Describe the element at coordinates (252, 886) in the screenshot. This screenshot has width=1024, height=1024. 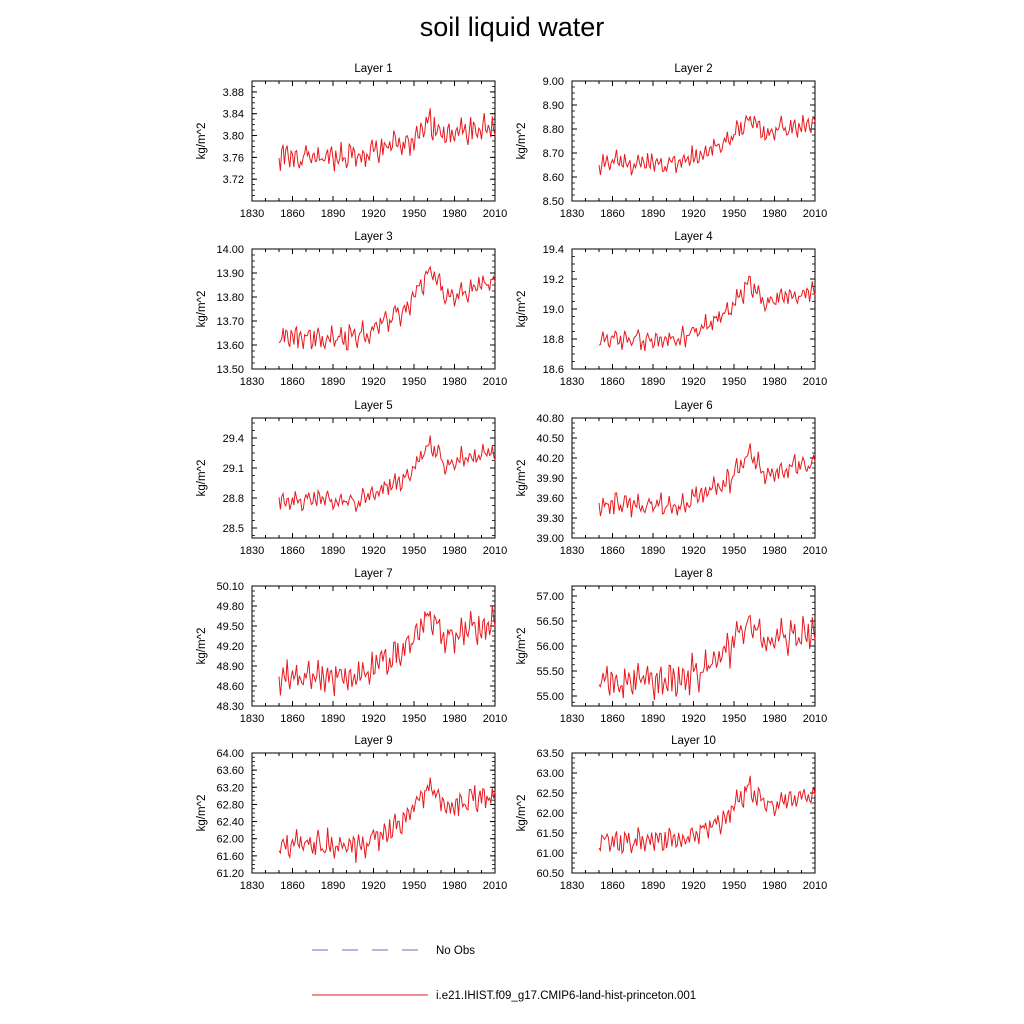
I see `panel-9-xtick-label: 1830` at that location.